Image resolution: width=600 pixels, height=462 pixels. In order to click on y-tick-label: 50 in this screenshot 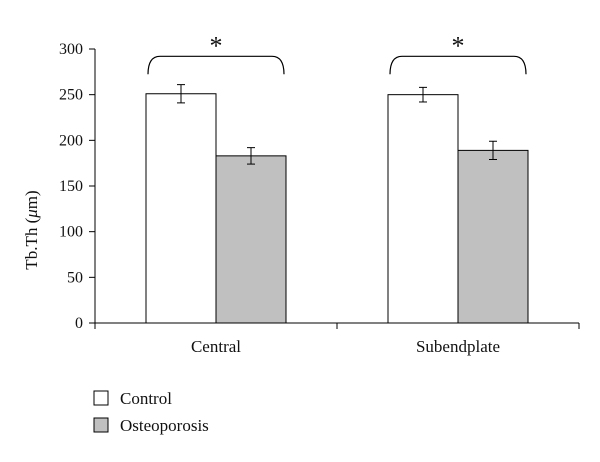, I will do `click(75, 277)`.